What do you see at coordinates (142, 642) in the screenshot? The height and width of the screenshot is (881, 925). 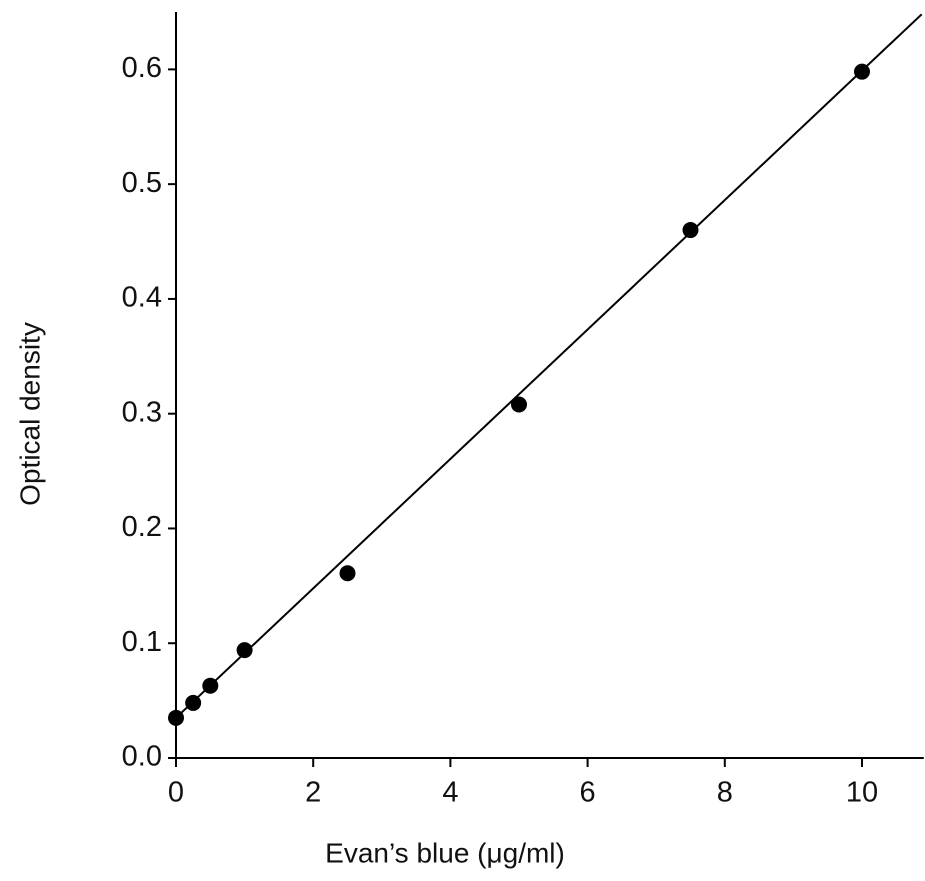 I see `y-tick-label: 0.1` at bounding box center [142, 642].